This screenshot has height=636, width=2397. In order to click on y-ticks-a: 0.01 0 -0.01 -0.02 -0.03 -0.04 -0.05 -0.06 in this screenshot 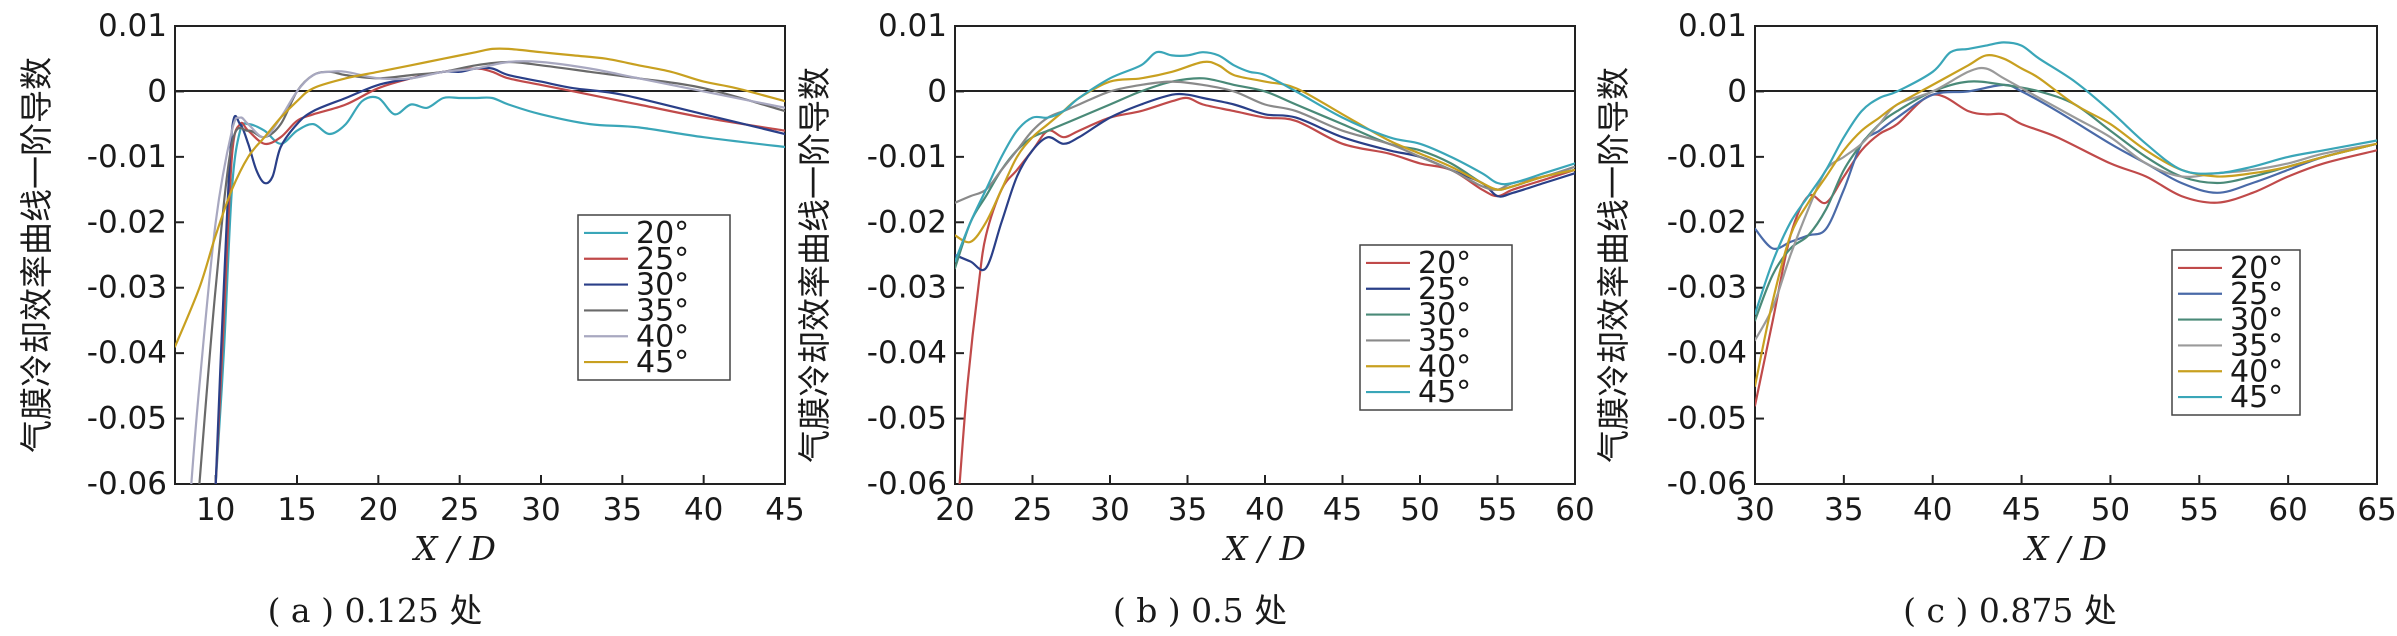, I will do `click(135, 255)`.